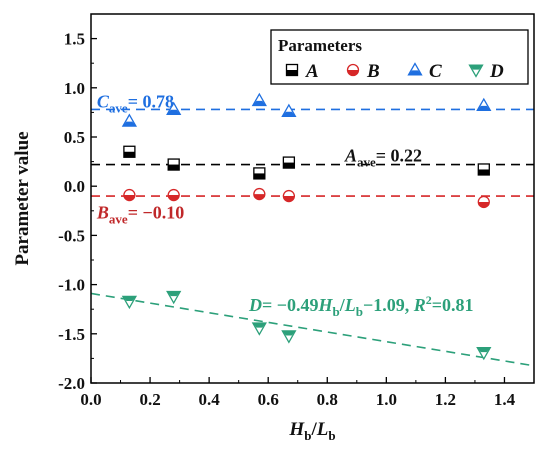 Image resolution: width=550 pixels, height=450 pixels. Describe the element at coordinates (74, 186) in the screenshot. I see `y-tick-label: 0.0` at that location.